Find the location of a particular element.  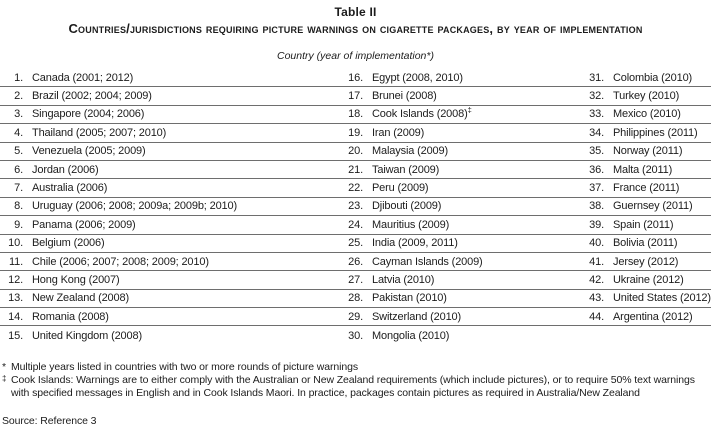

table-row: 2. Brazil (2002; 2004; 2009) is located at coordinates (168, 96).